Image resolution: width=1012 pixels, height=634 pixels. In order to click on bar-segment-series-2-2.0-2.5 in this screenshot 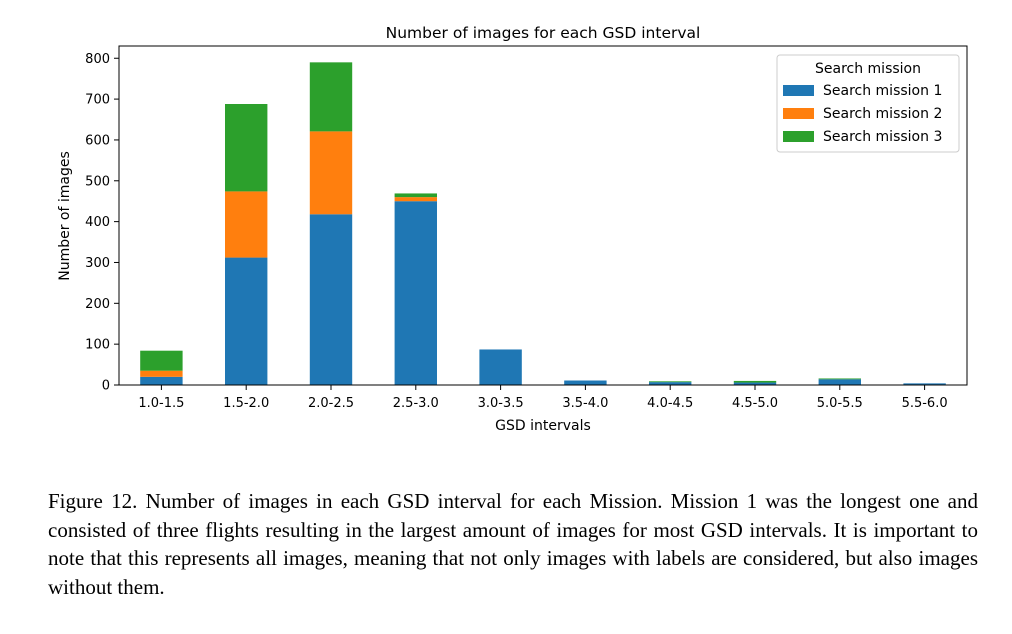, I will do `click(331, 173)`.